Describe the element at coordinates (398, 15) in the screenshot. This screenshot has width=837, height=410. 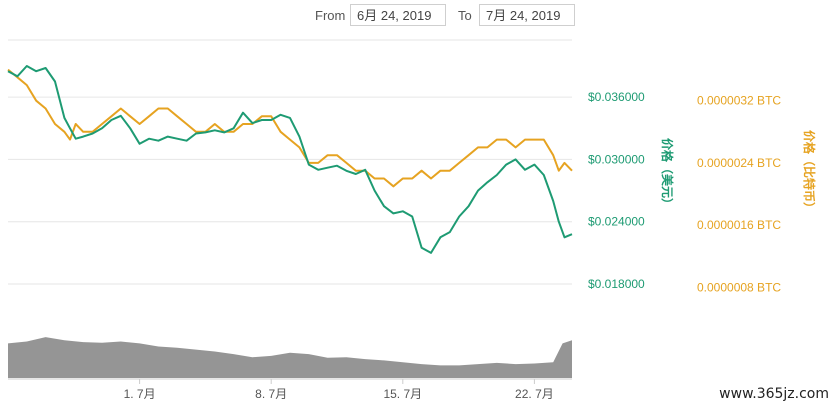
I see `from-date-input: 6月 24, 2019` at that location.